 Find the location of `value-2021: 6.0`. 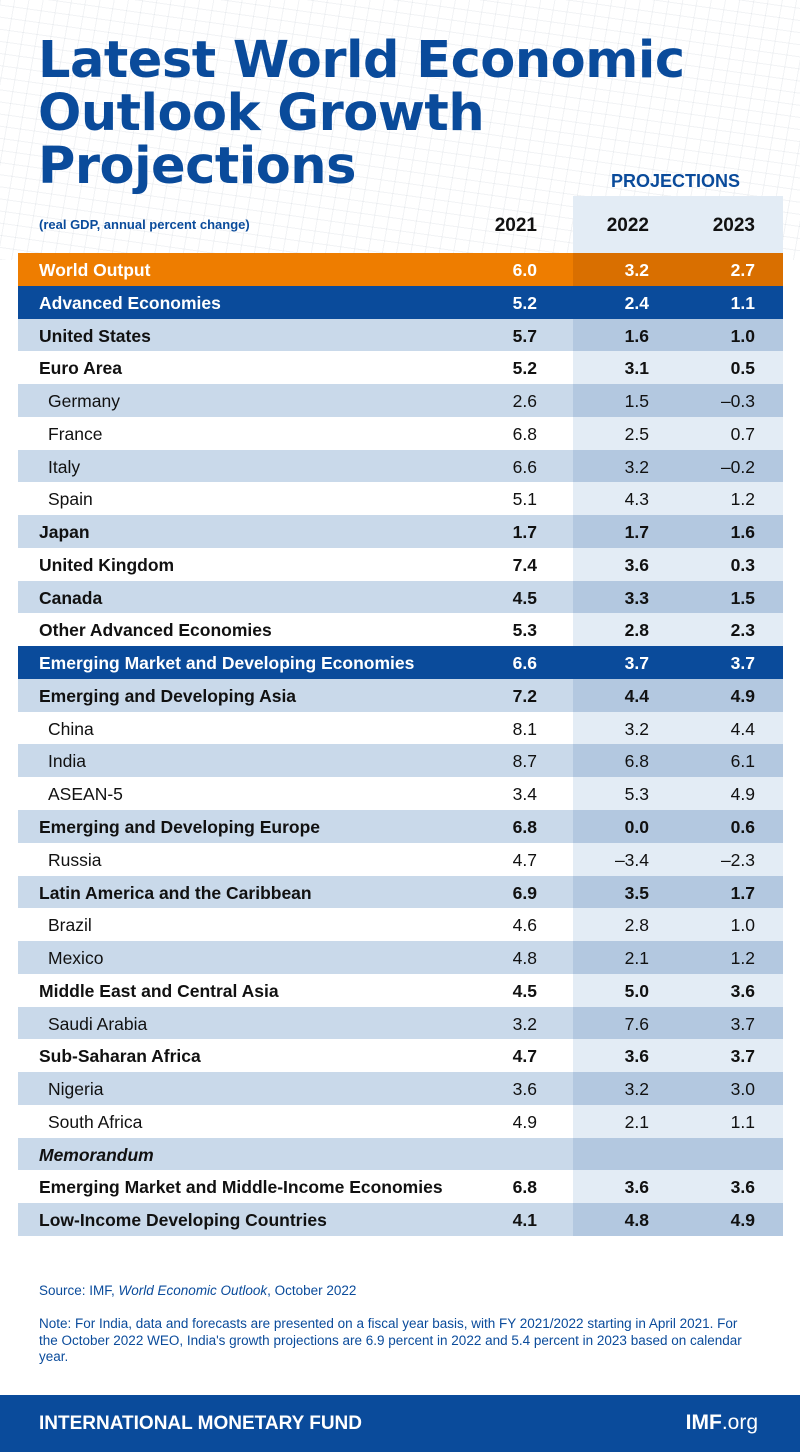

value-2021: 6.0 is located at coordinates (524, 270).